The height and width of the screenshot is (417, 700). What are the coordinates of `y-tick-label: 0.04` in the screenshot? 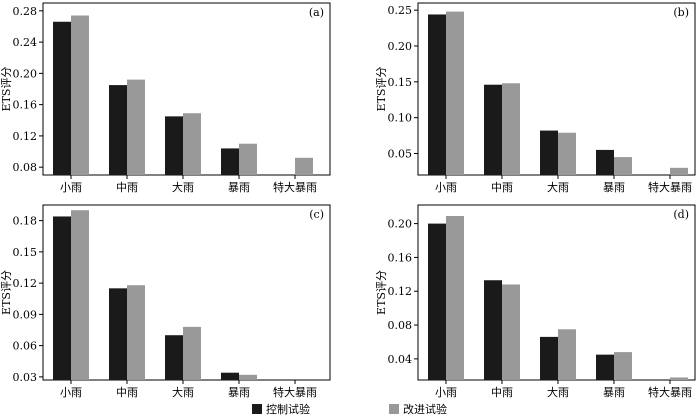 It's located at (400, 359).